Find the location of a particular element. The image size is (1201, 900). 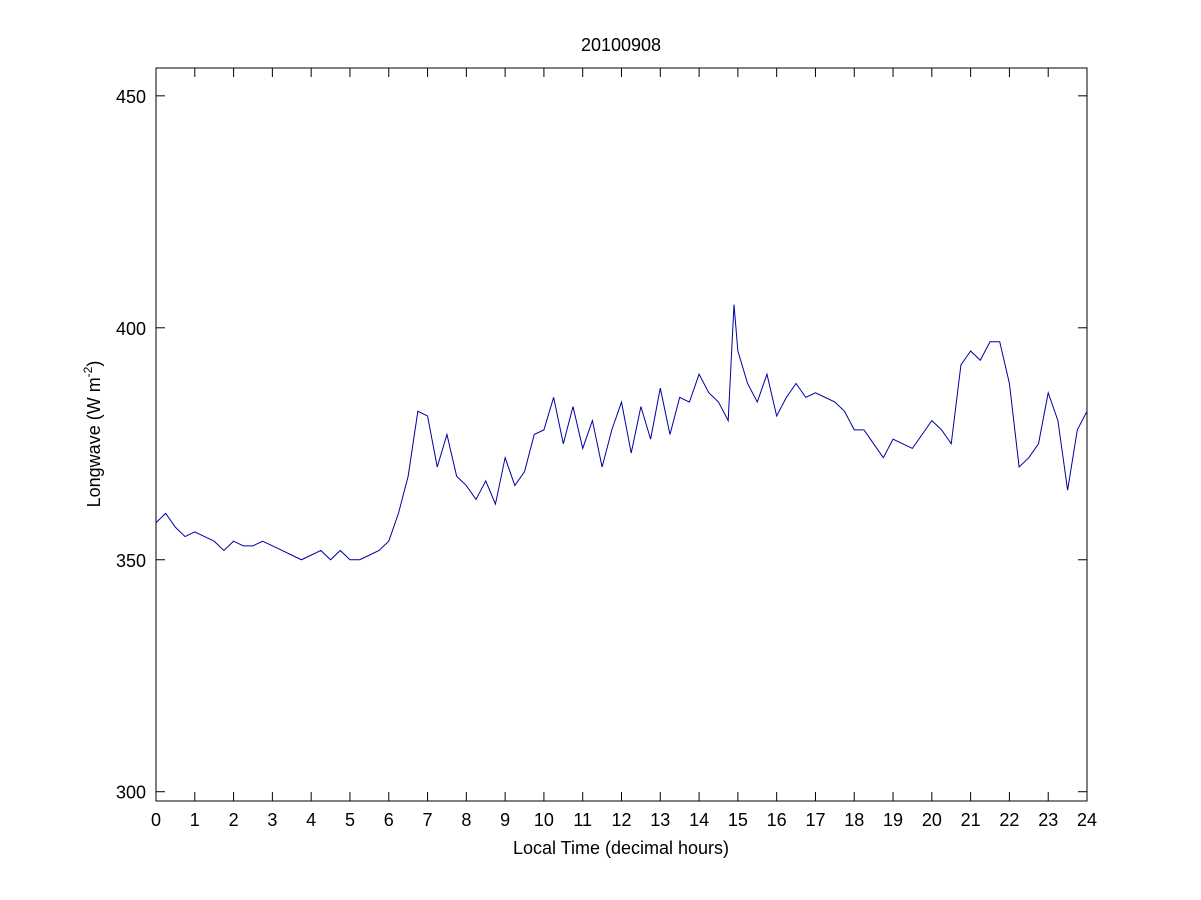

x-tick-label: 23 is located at coordinates (1048, 820).